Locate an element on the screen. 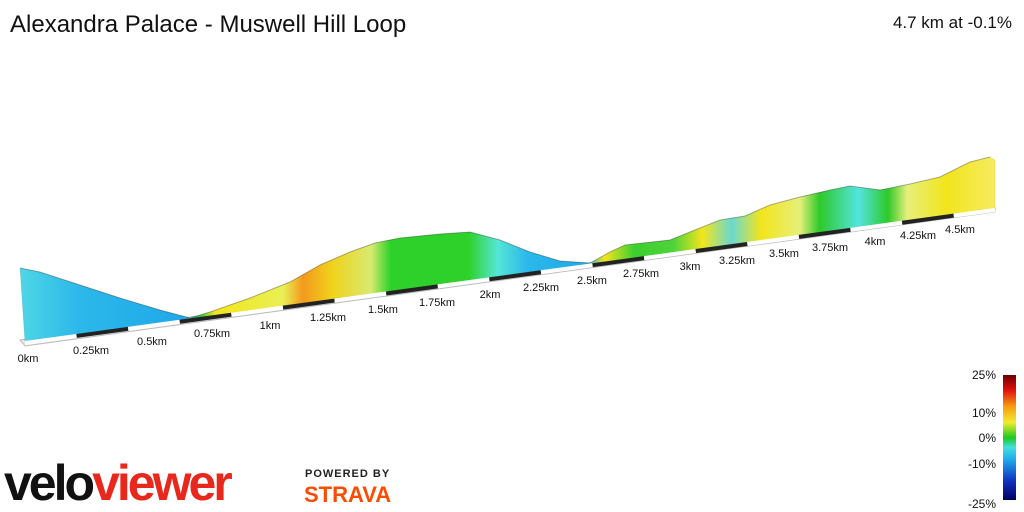 Image resolution: width=1024 pixels, height=512 pixels. distance-label: 1.25km is located at coordinates (328, 318).